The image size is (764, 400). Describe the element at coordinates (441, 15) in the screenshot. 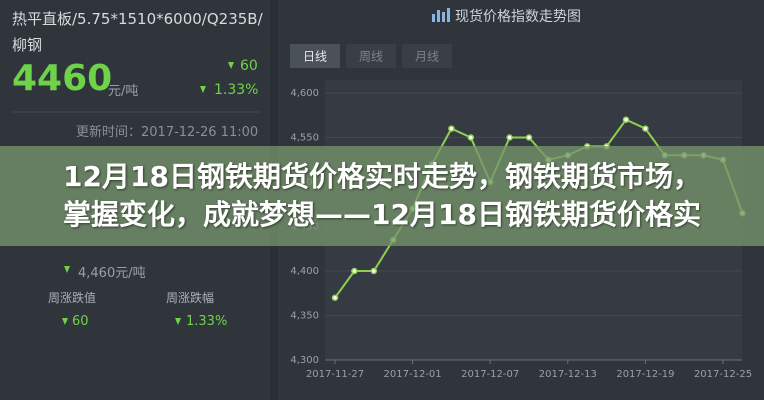

I see `title-icon` at that location.